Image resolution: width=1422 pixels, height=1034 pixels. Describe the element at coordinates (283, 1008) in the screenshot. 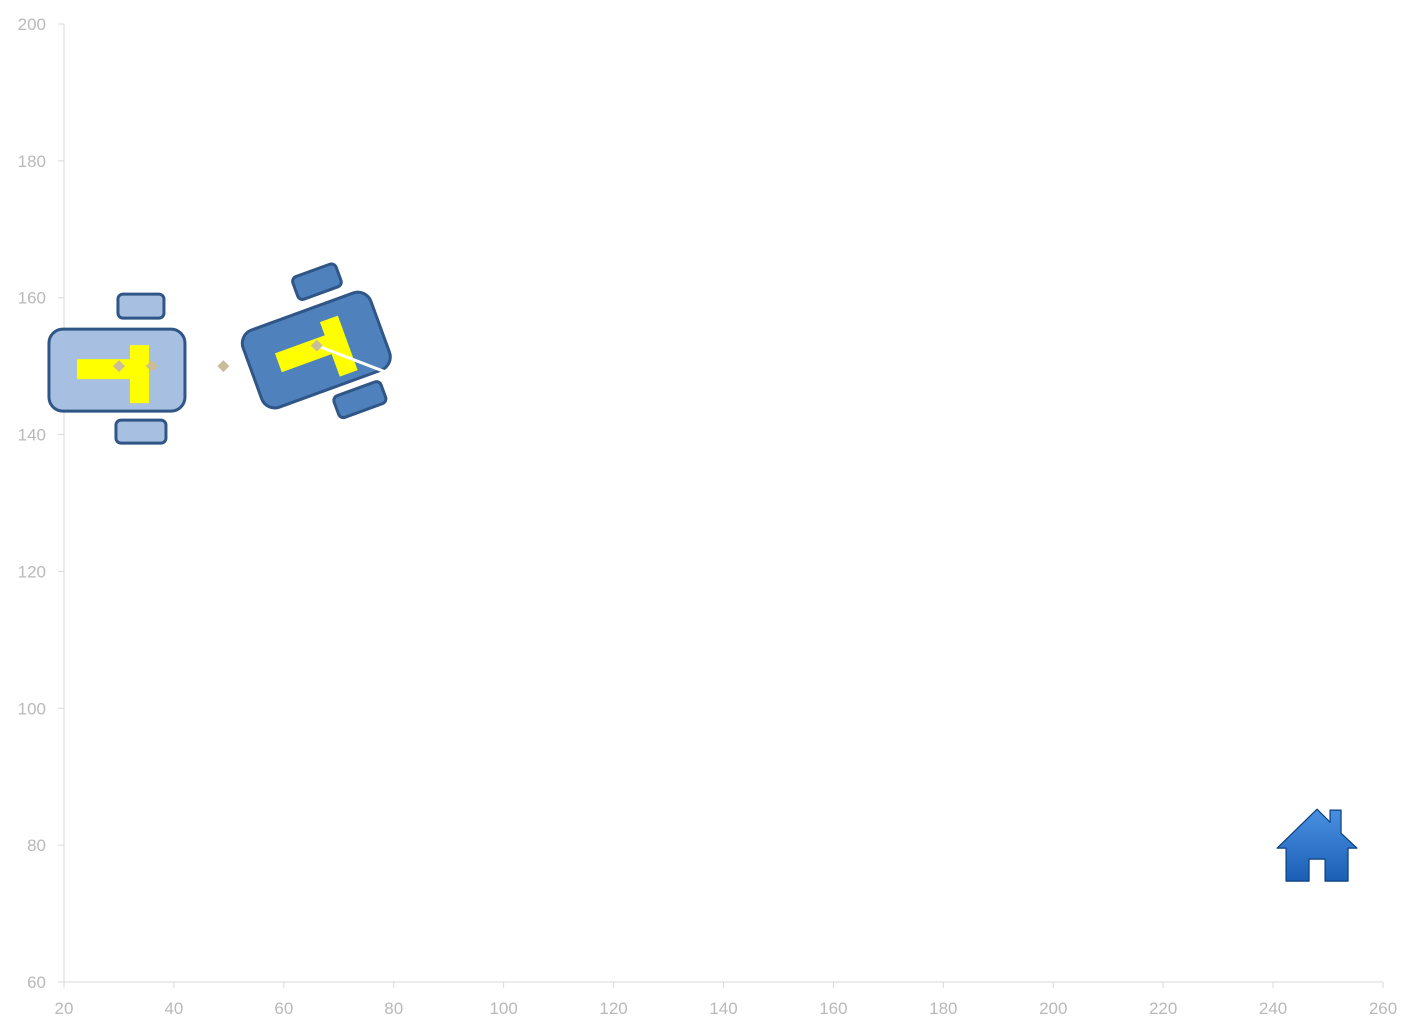

I see `x-tick-label: 60` at that location.